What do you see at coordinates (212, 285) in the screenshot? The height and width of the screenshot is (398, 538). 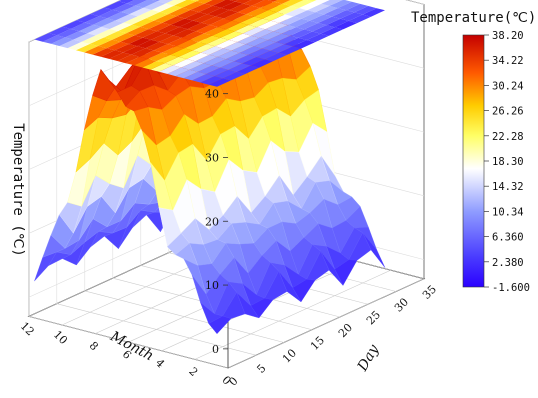 I see `z-tick-label: 10` at bounding box center [212, 285].